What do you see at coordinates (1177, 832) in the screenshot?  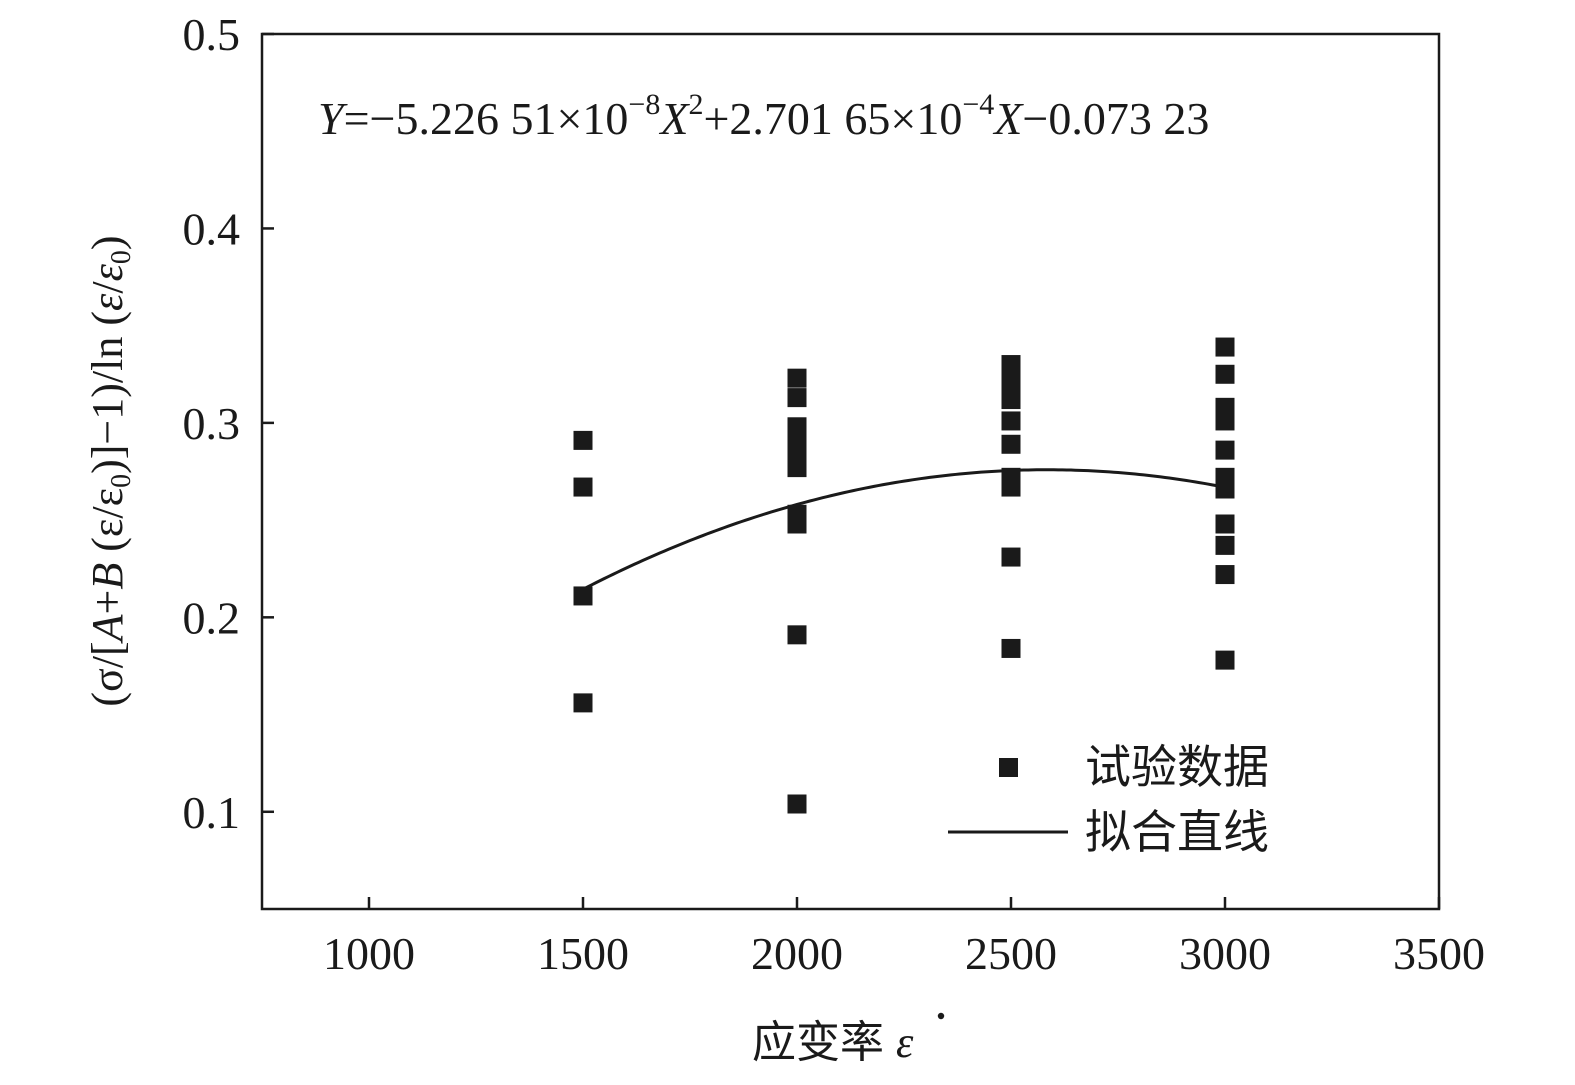 I see `legend-label-fit: 拟合直线` at bounding box center [1177, 832].